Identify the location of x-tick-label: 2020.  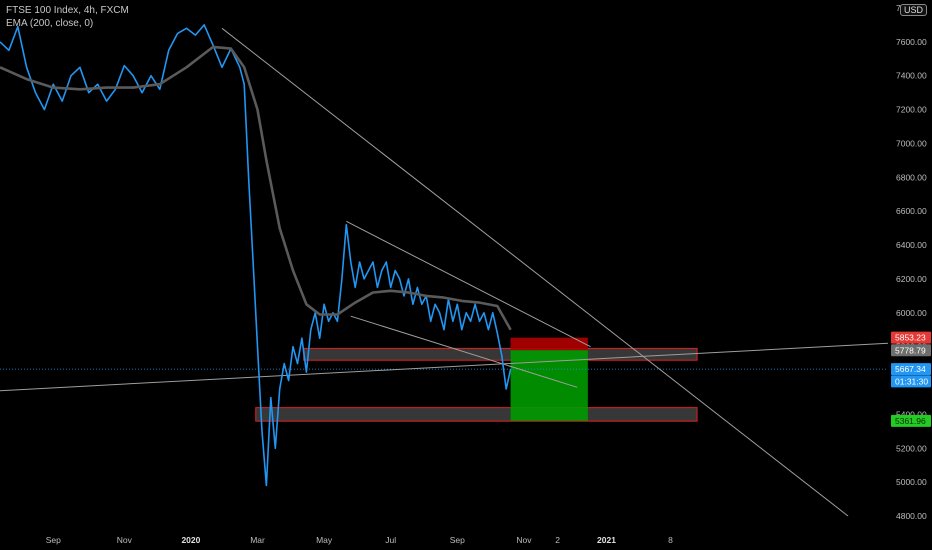
(190, 540).